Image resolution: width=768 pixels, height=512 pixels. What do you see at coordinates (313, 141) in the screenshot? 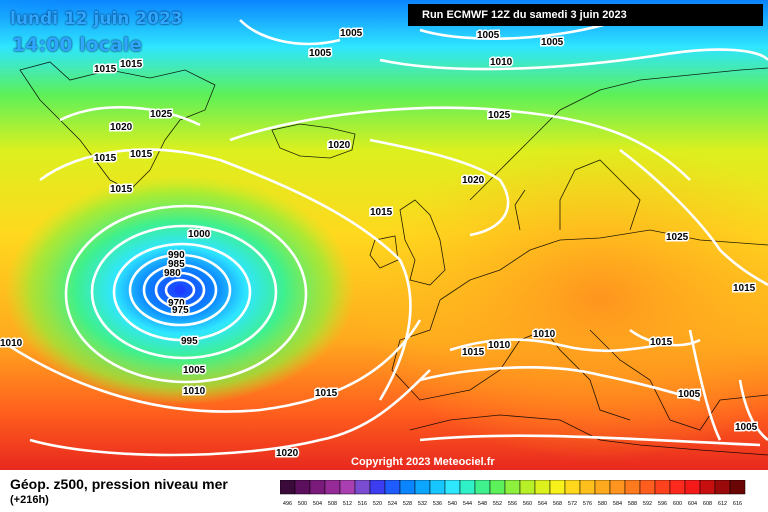
I see `iceland-coast` at bounding box center [313, 141].